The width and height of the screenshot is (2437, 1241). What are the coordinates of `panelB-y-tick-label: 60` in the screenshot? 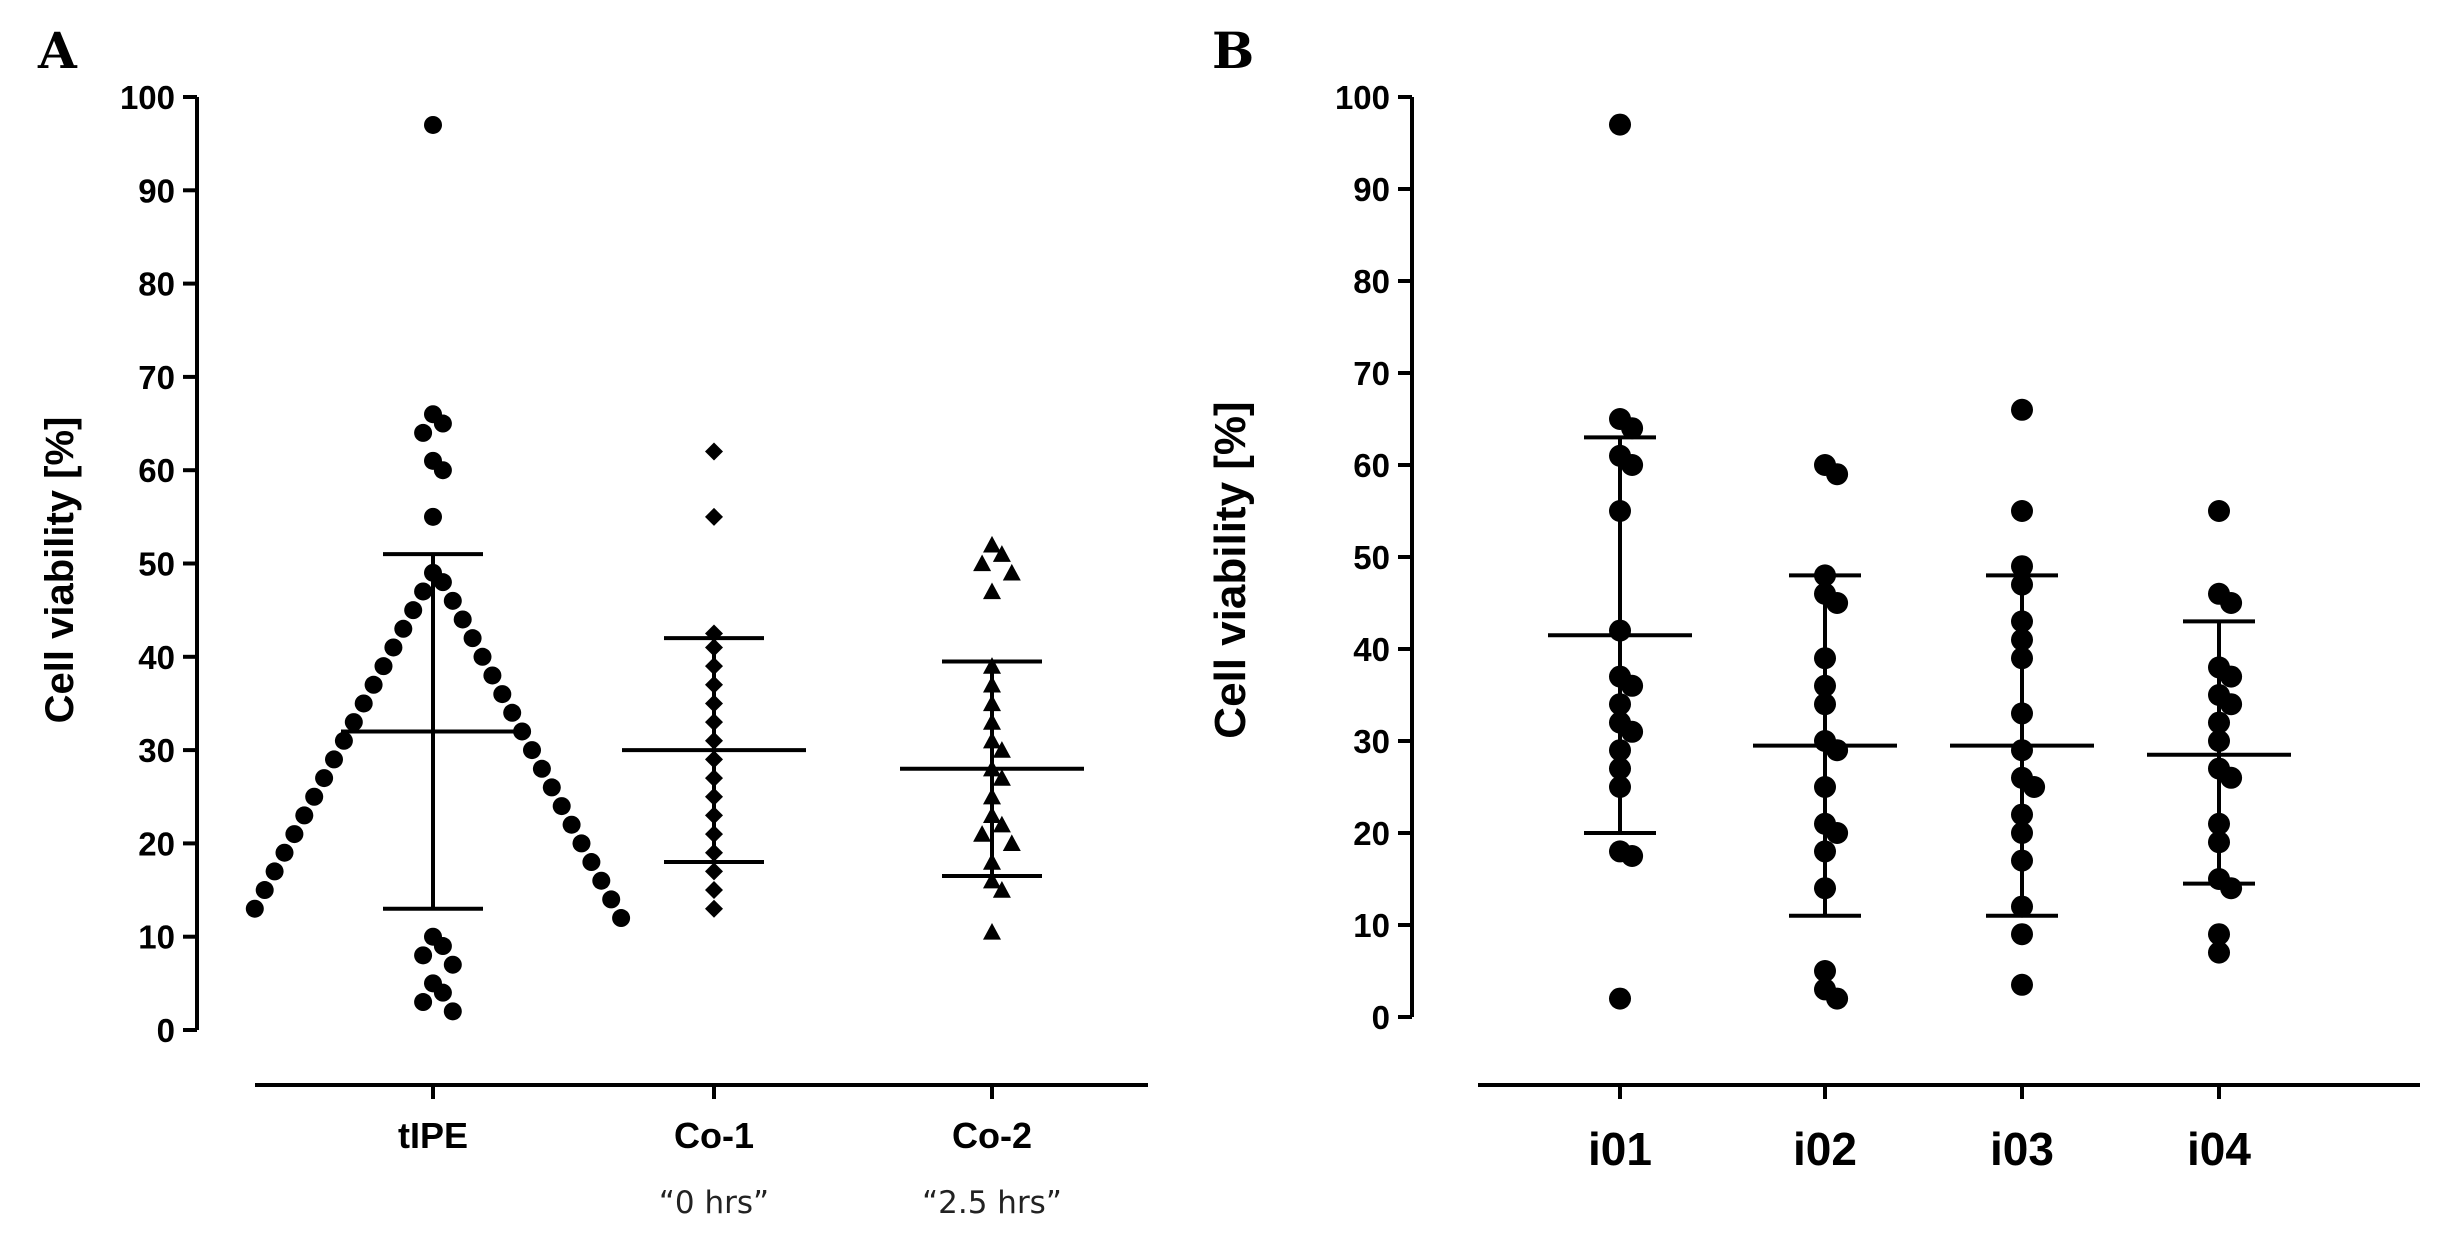 It's located at (1371, 465).